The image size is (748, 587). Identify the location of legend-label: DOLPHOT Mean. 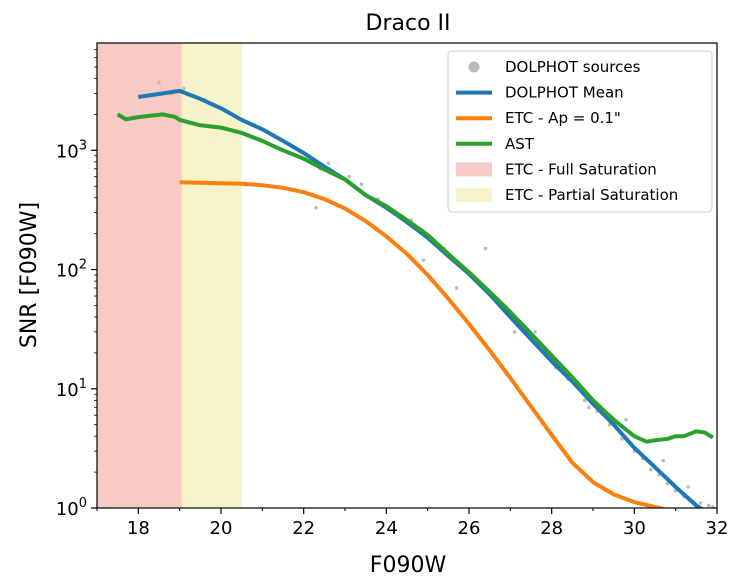
(564, 93).